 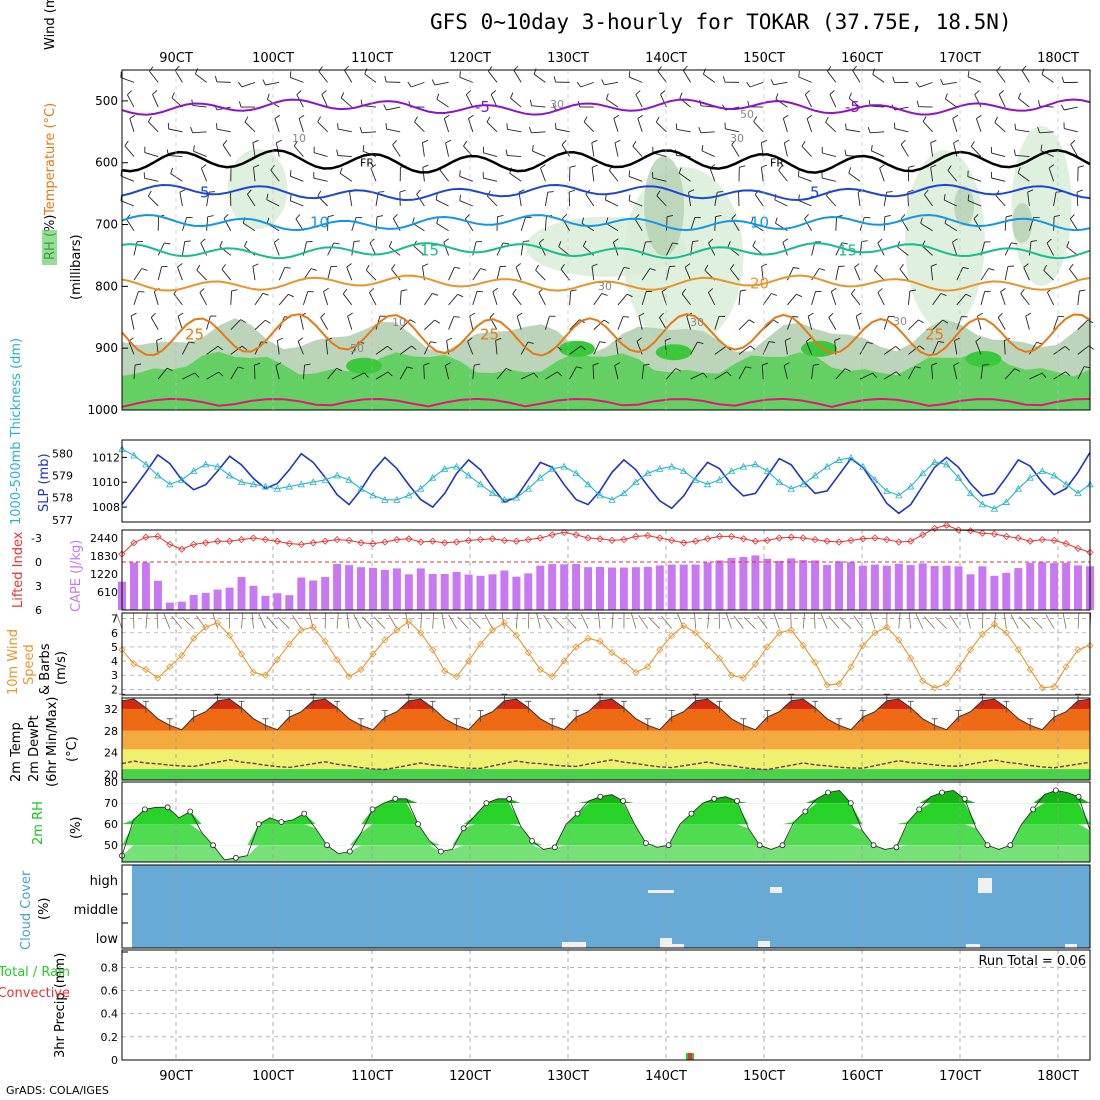 I want to click on x-tick-label-bottom: 130CT, so click(x=568, y=1076).